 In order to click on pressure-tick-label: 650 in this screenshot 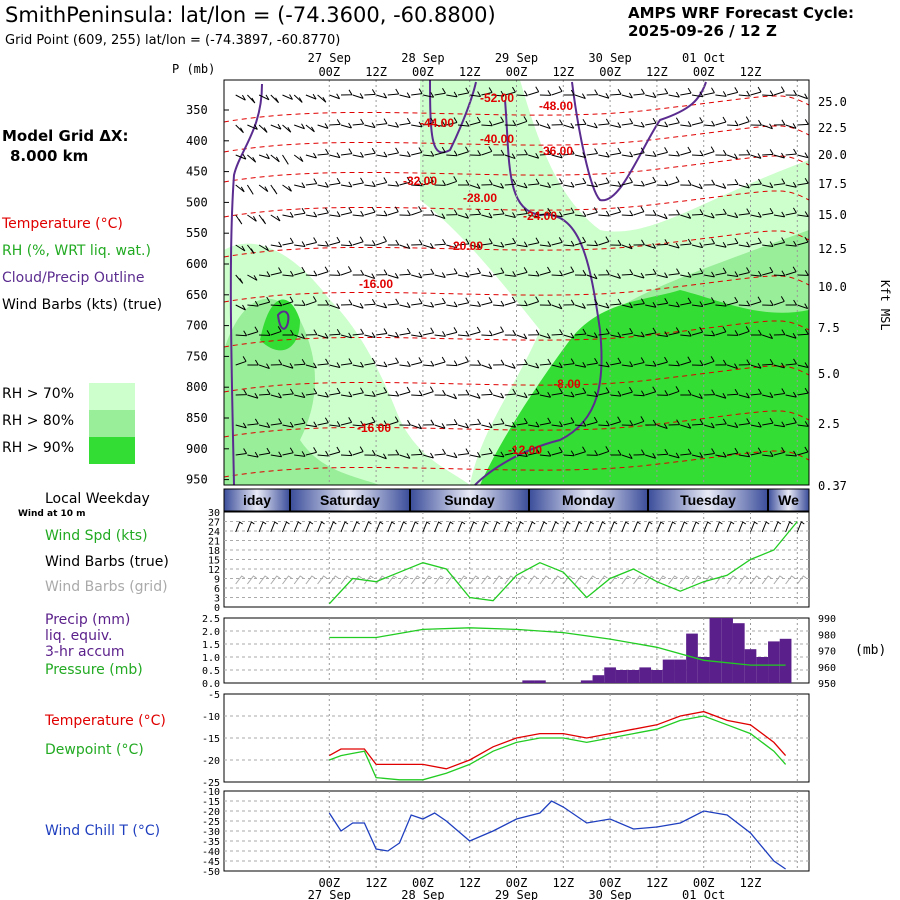, I will do `click(197, 295)`.